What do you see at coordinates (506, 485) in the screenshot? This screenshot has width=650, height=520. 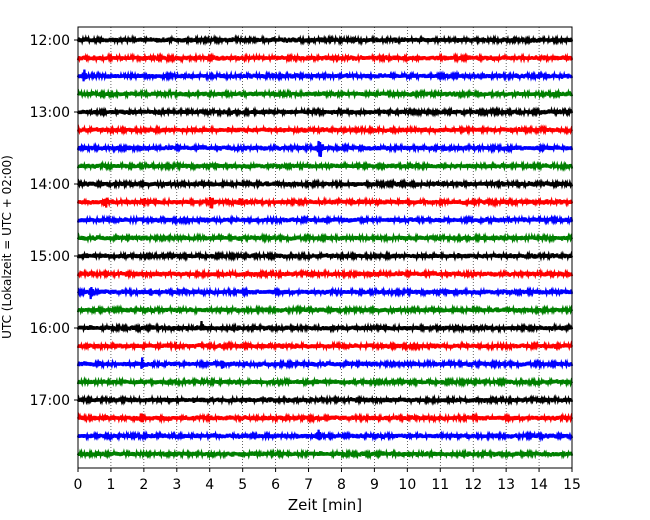 I see `x-tick-label: 13` at bounding box center [506, 485].